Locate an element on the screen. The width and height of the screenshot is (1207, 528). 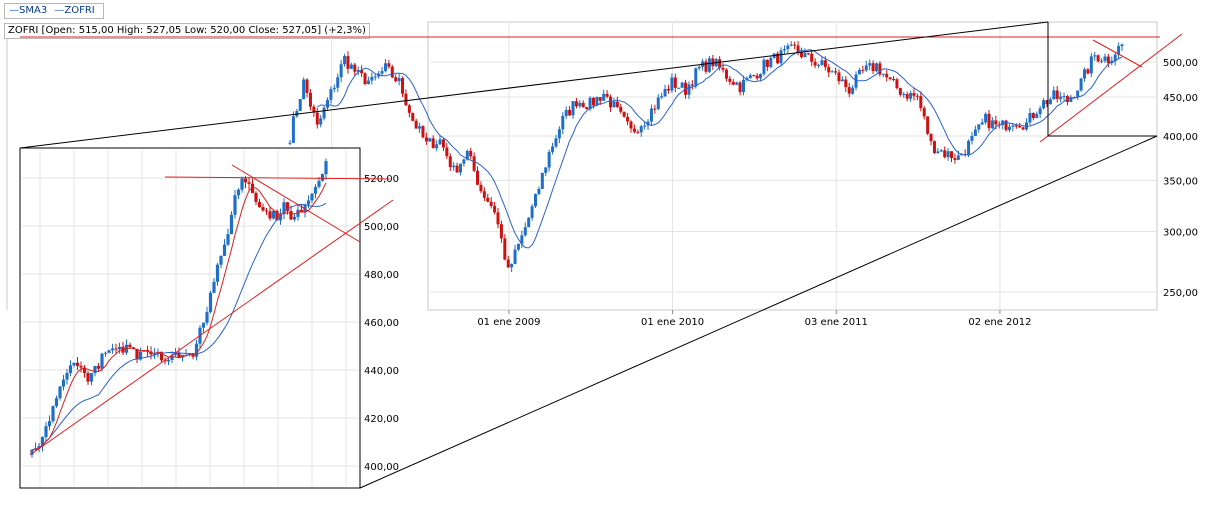
inset-uptrend-line is located at coordinates (211, 327).